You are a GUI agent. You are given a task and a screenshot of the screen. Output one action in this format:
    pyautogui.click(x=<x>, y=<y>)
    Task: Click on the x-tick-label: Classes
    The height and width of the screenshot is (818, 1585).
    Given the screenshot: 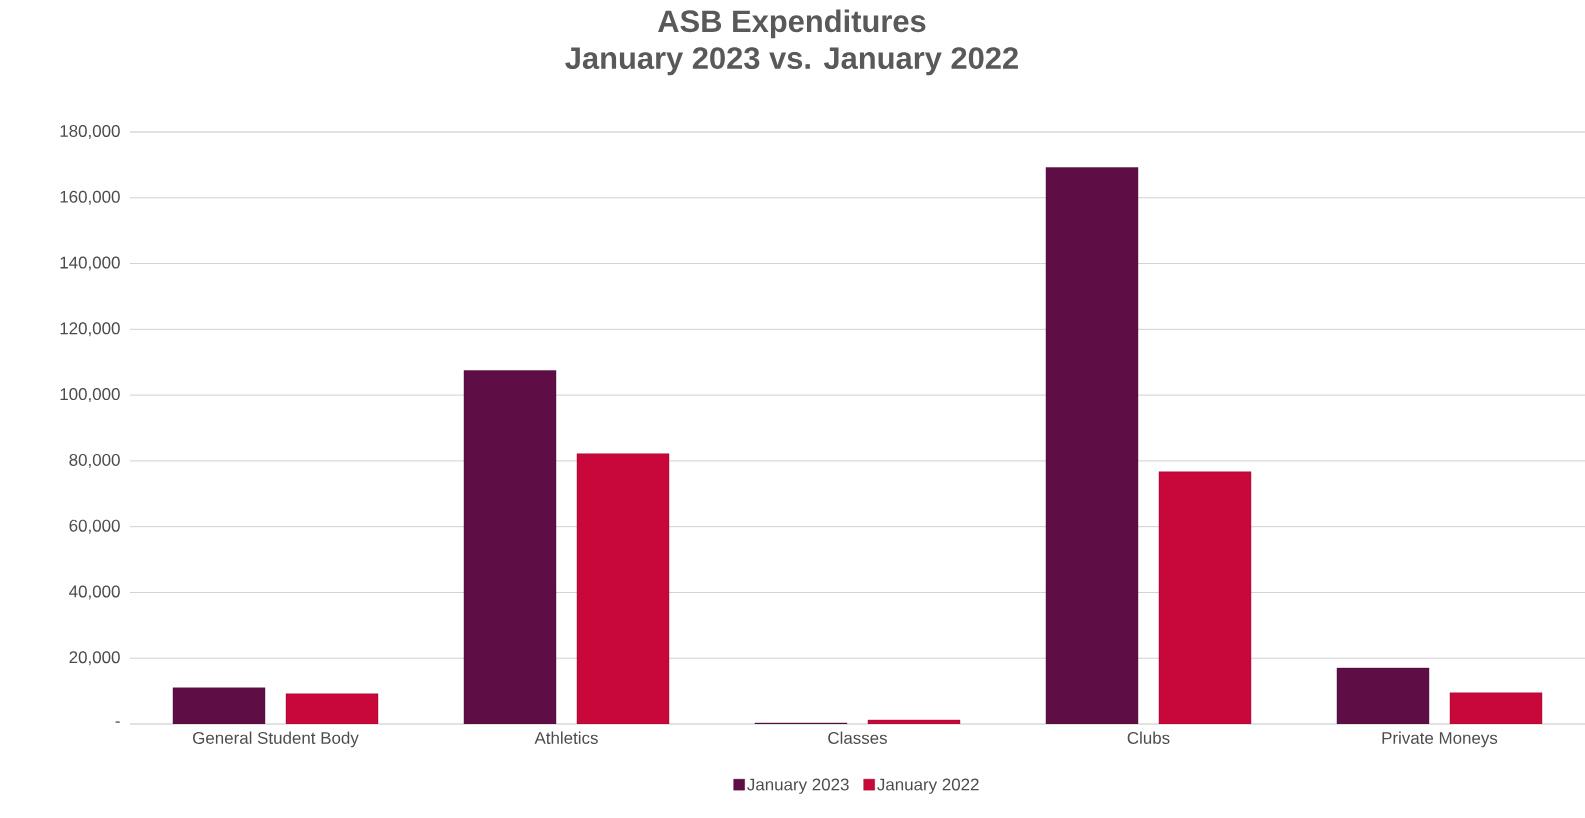 What is the action you would take?
    pyautogui.click(x=857, y=737)
    